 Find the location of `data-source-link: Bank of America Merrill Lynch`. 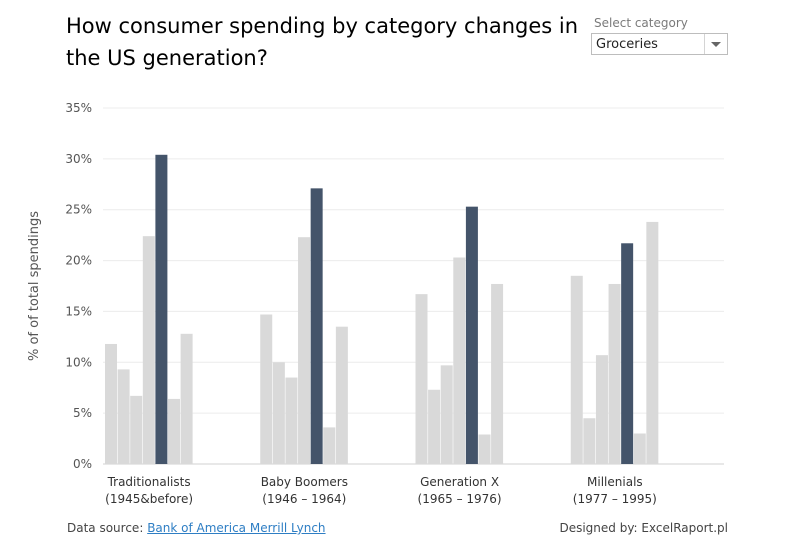

data-source-link: Bank of America Merrill Lynch is located at coordinates (236, 528).